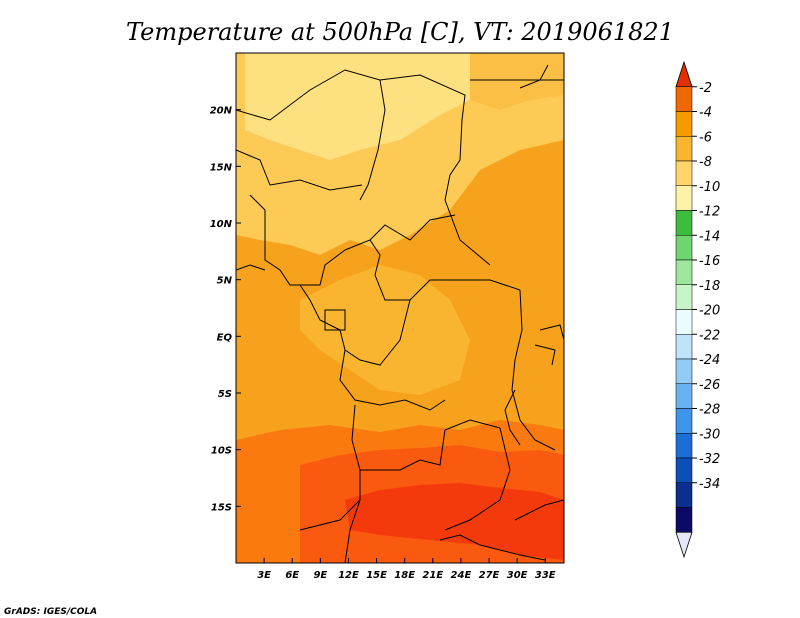  What do you see at coordinates (461, 575) in the screenshot?
I see `x-tick-label: 24E` at bounding box center [461, 575].